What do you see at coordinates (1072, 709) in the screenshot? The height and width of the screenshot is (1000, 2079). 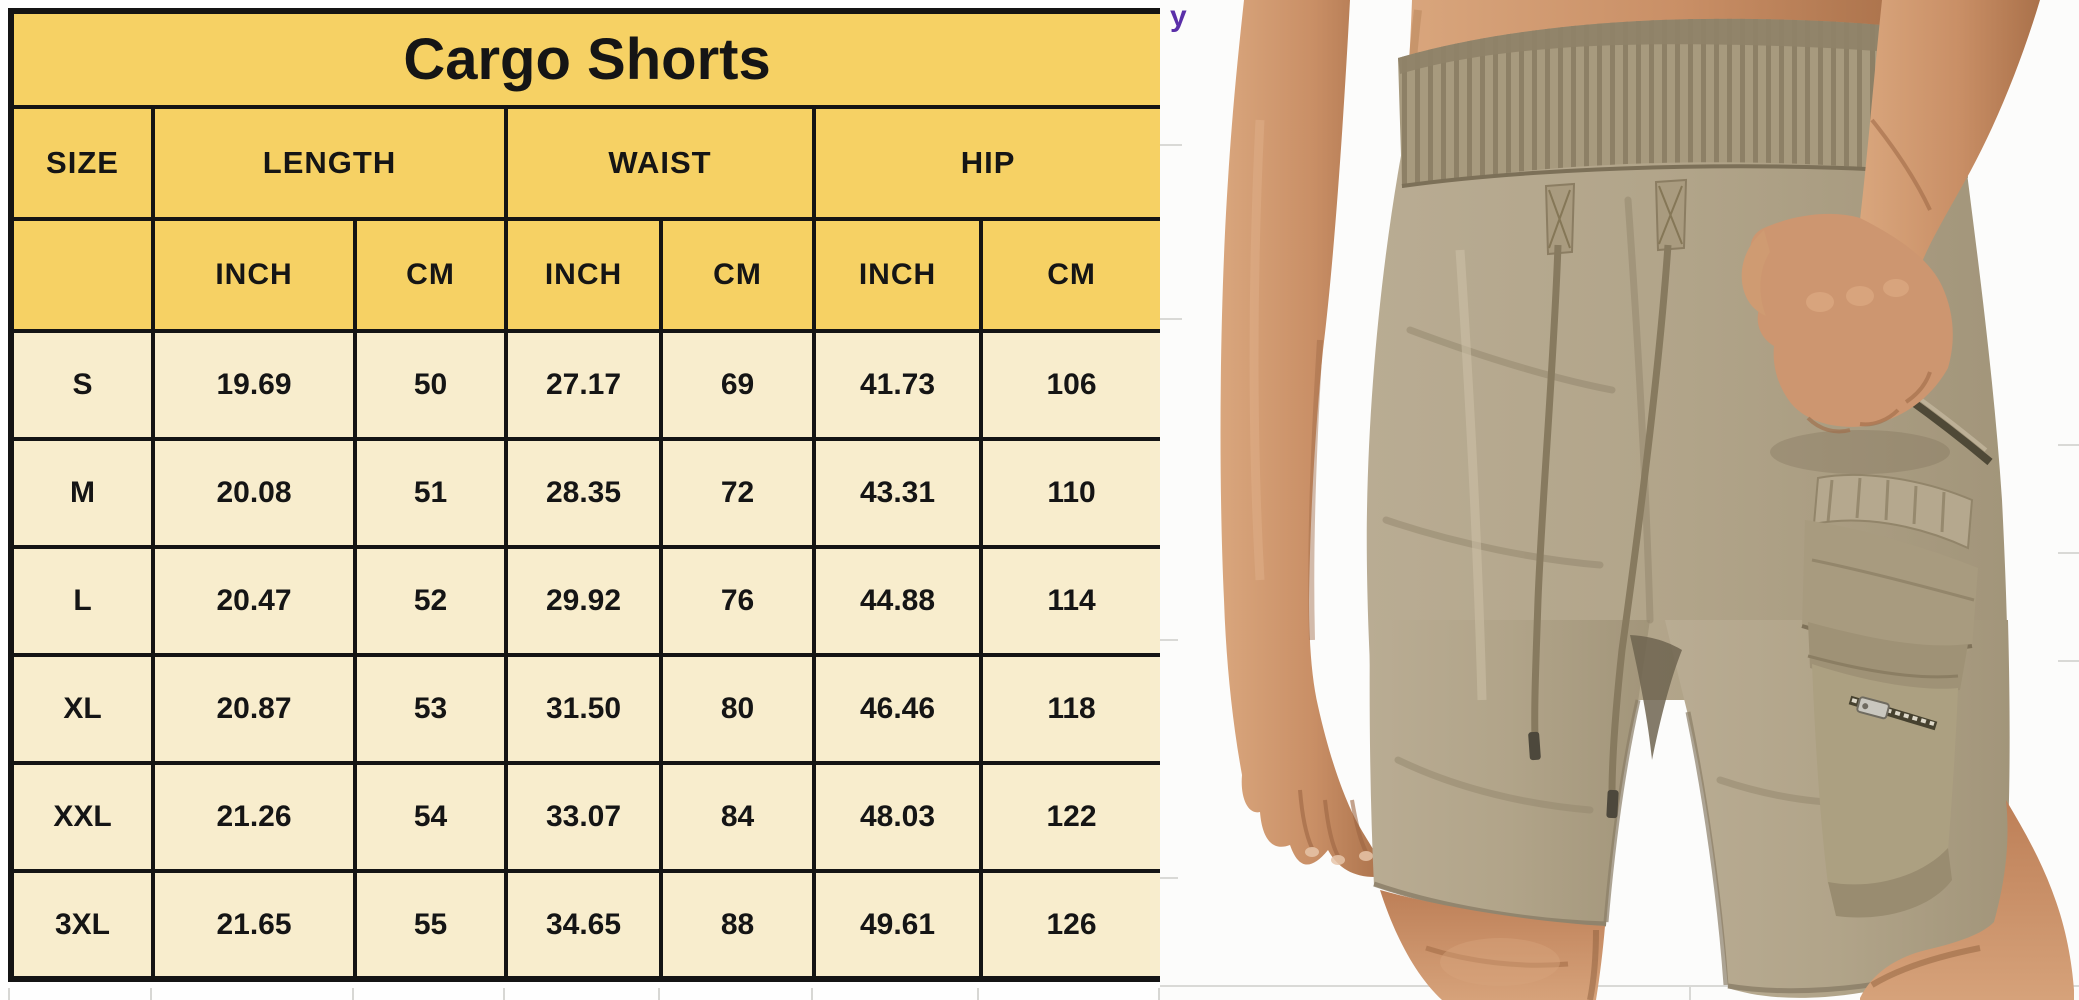 I see `measurement-hip-cm: 118` at bounding box center [1072, 709].